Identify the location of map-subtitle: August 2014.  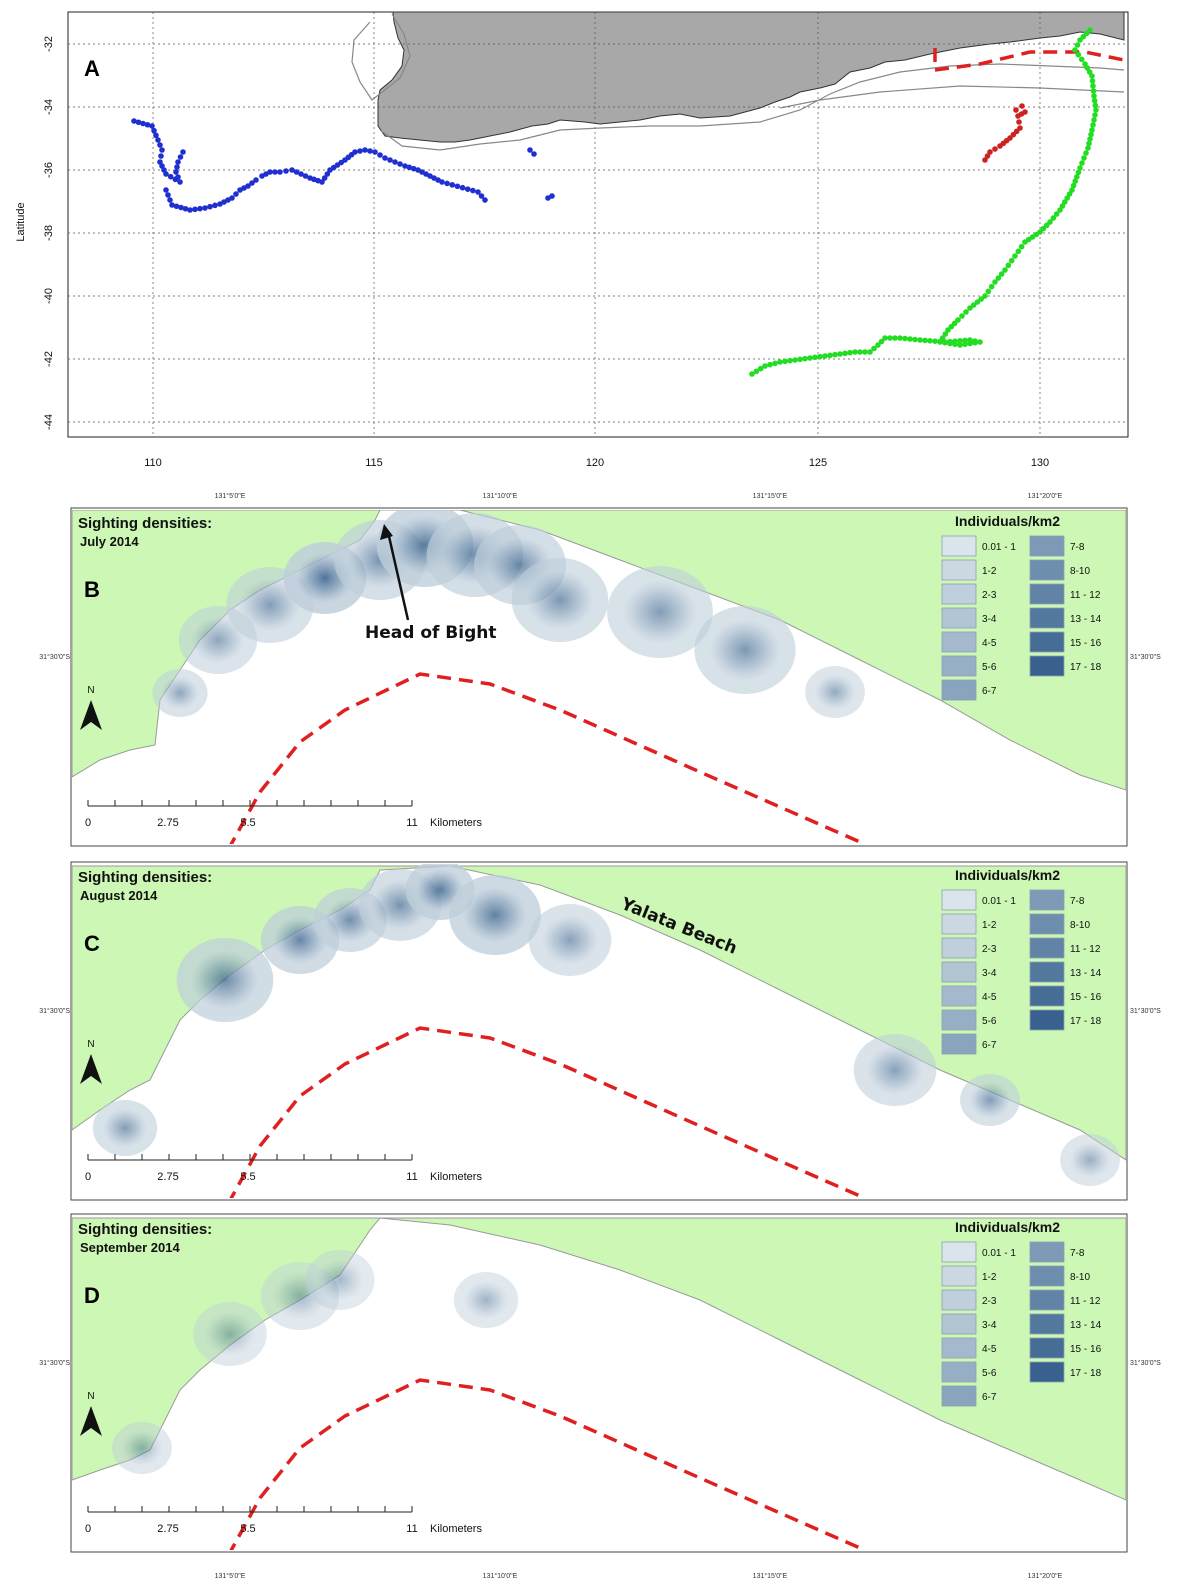
(119, 895).